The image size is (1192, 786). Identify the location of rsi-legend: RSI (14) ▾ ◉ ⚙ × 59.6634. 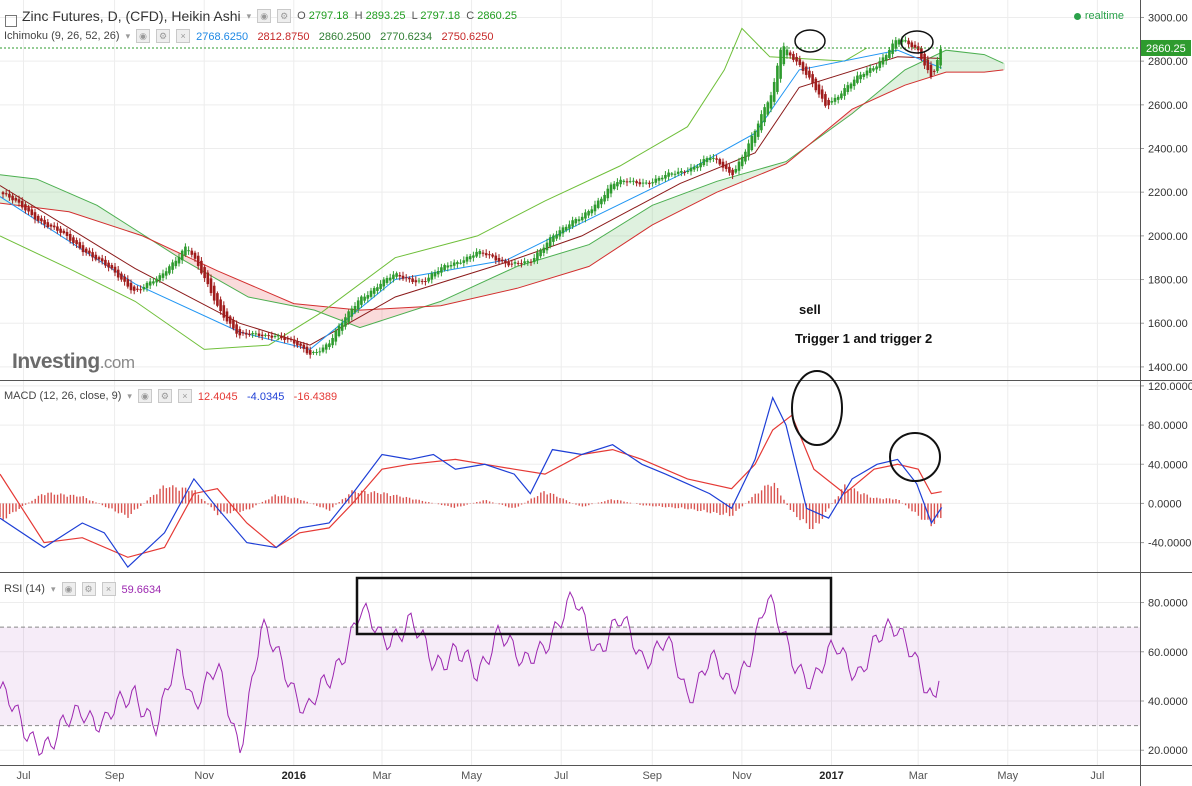
(85, 589).